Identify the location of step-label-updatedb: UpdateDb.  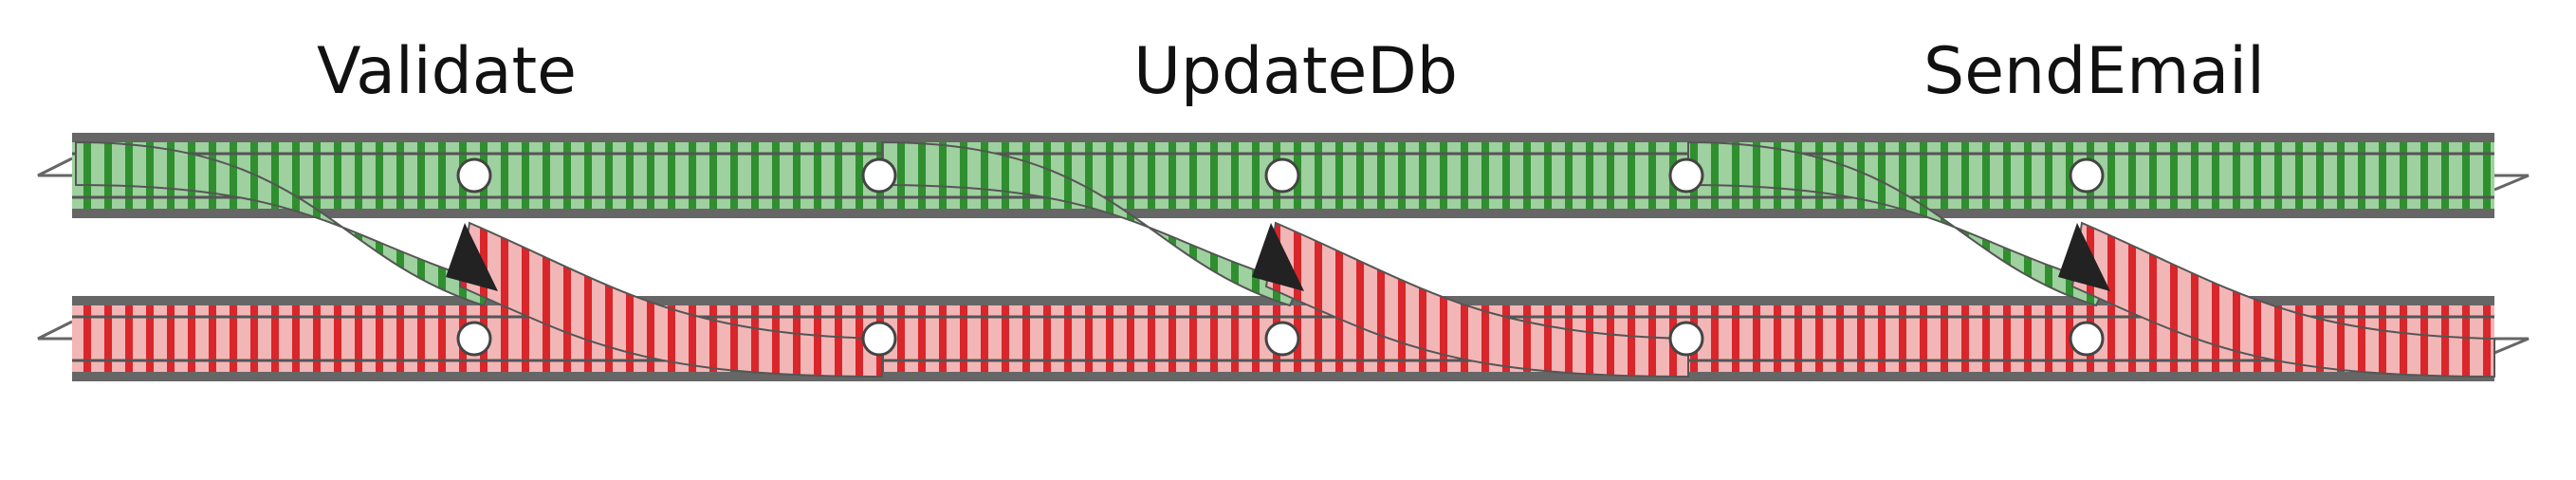
(1295, 71).